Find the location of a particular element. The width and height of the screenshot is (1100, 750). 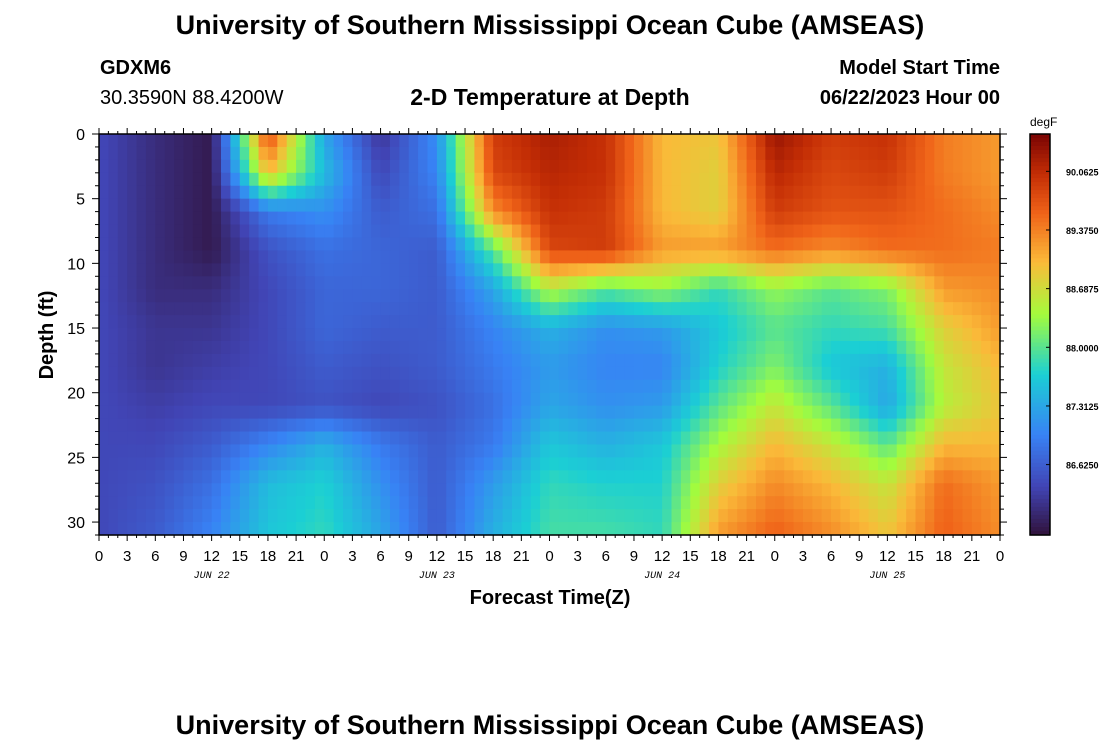

x-tick-label: 3 is located at coordinates (577, 556).